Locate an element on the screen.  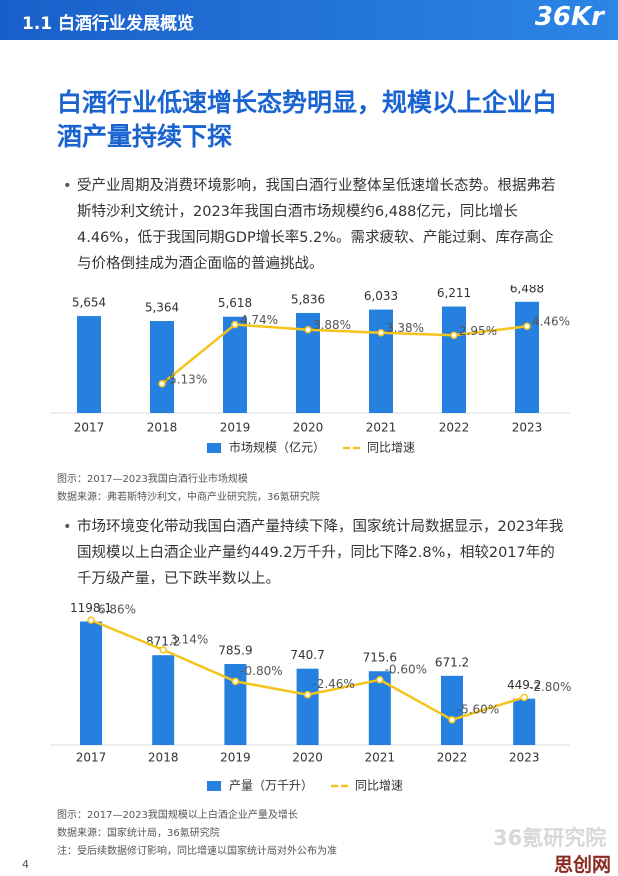
line-label: -2.80% is located at coordinates (550, 687).